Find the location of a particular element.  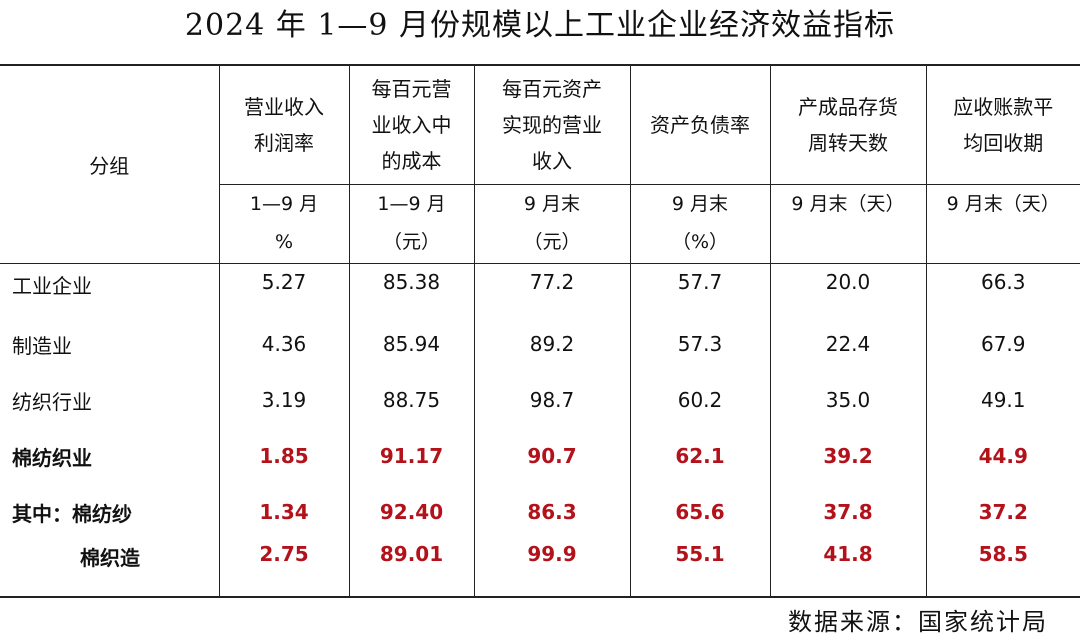

cell-value: 35.0 is located at coordinates (847, 400).